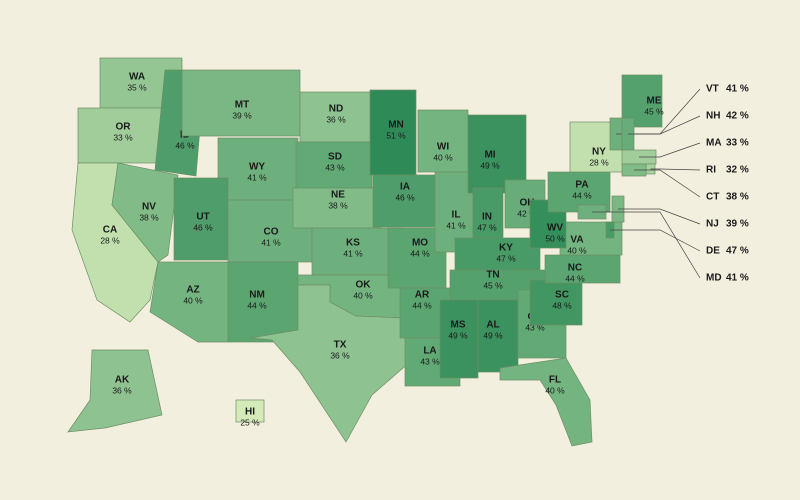 The image size is (800, 500). I want to click on state-name: WV, so click(555, 228).